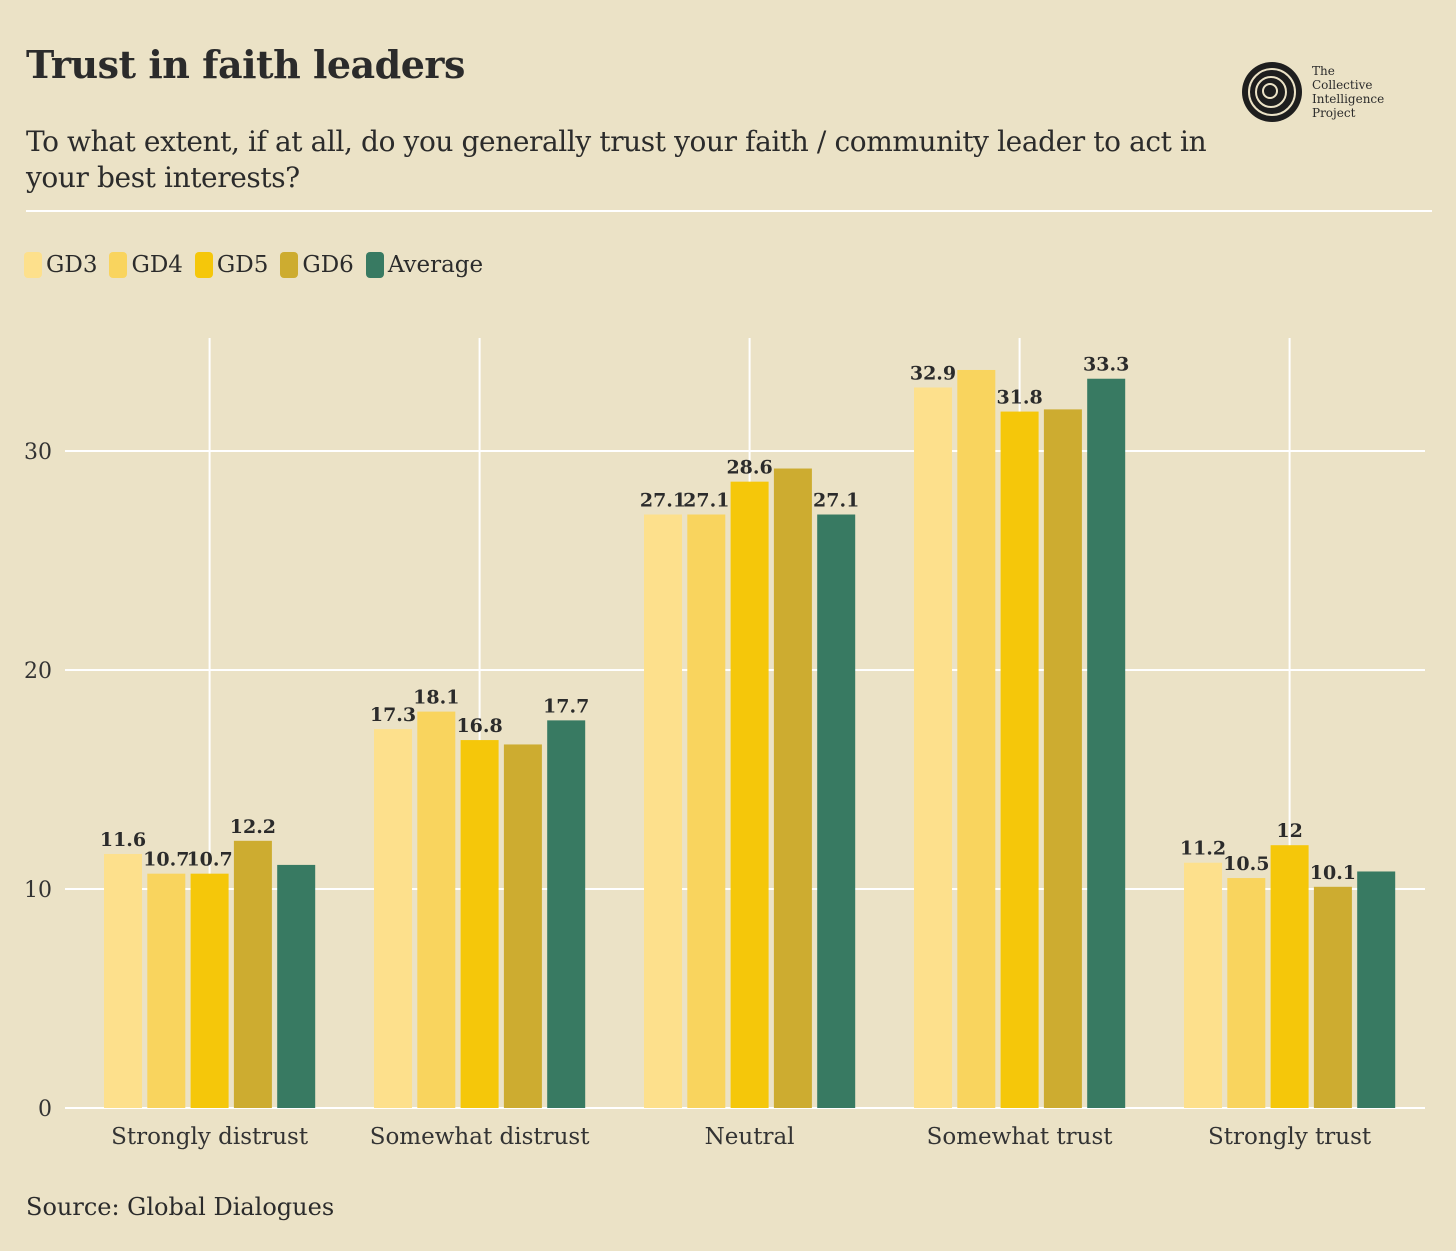 The width and height of the screenshot is (1456, 1251). Describe the element at coordinates (38, 890) in the screenshot. I see `y-tick-label: 10` at that location.